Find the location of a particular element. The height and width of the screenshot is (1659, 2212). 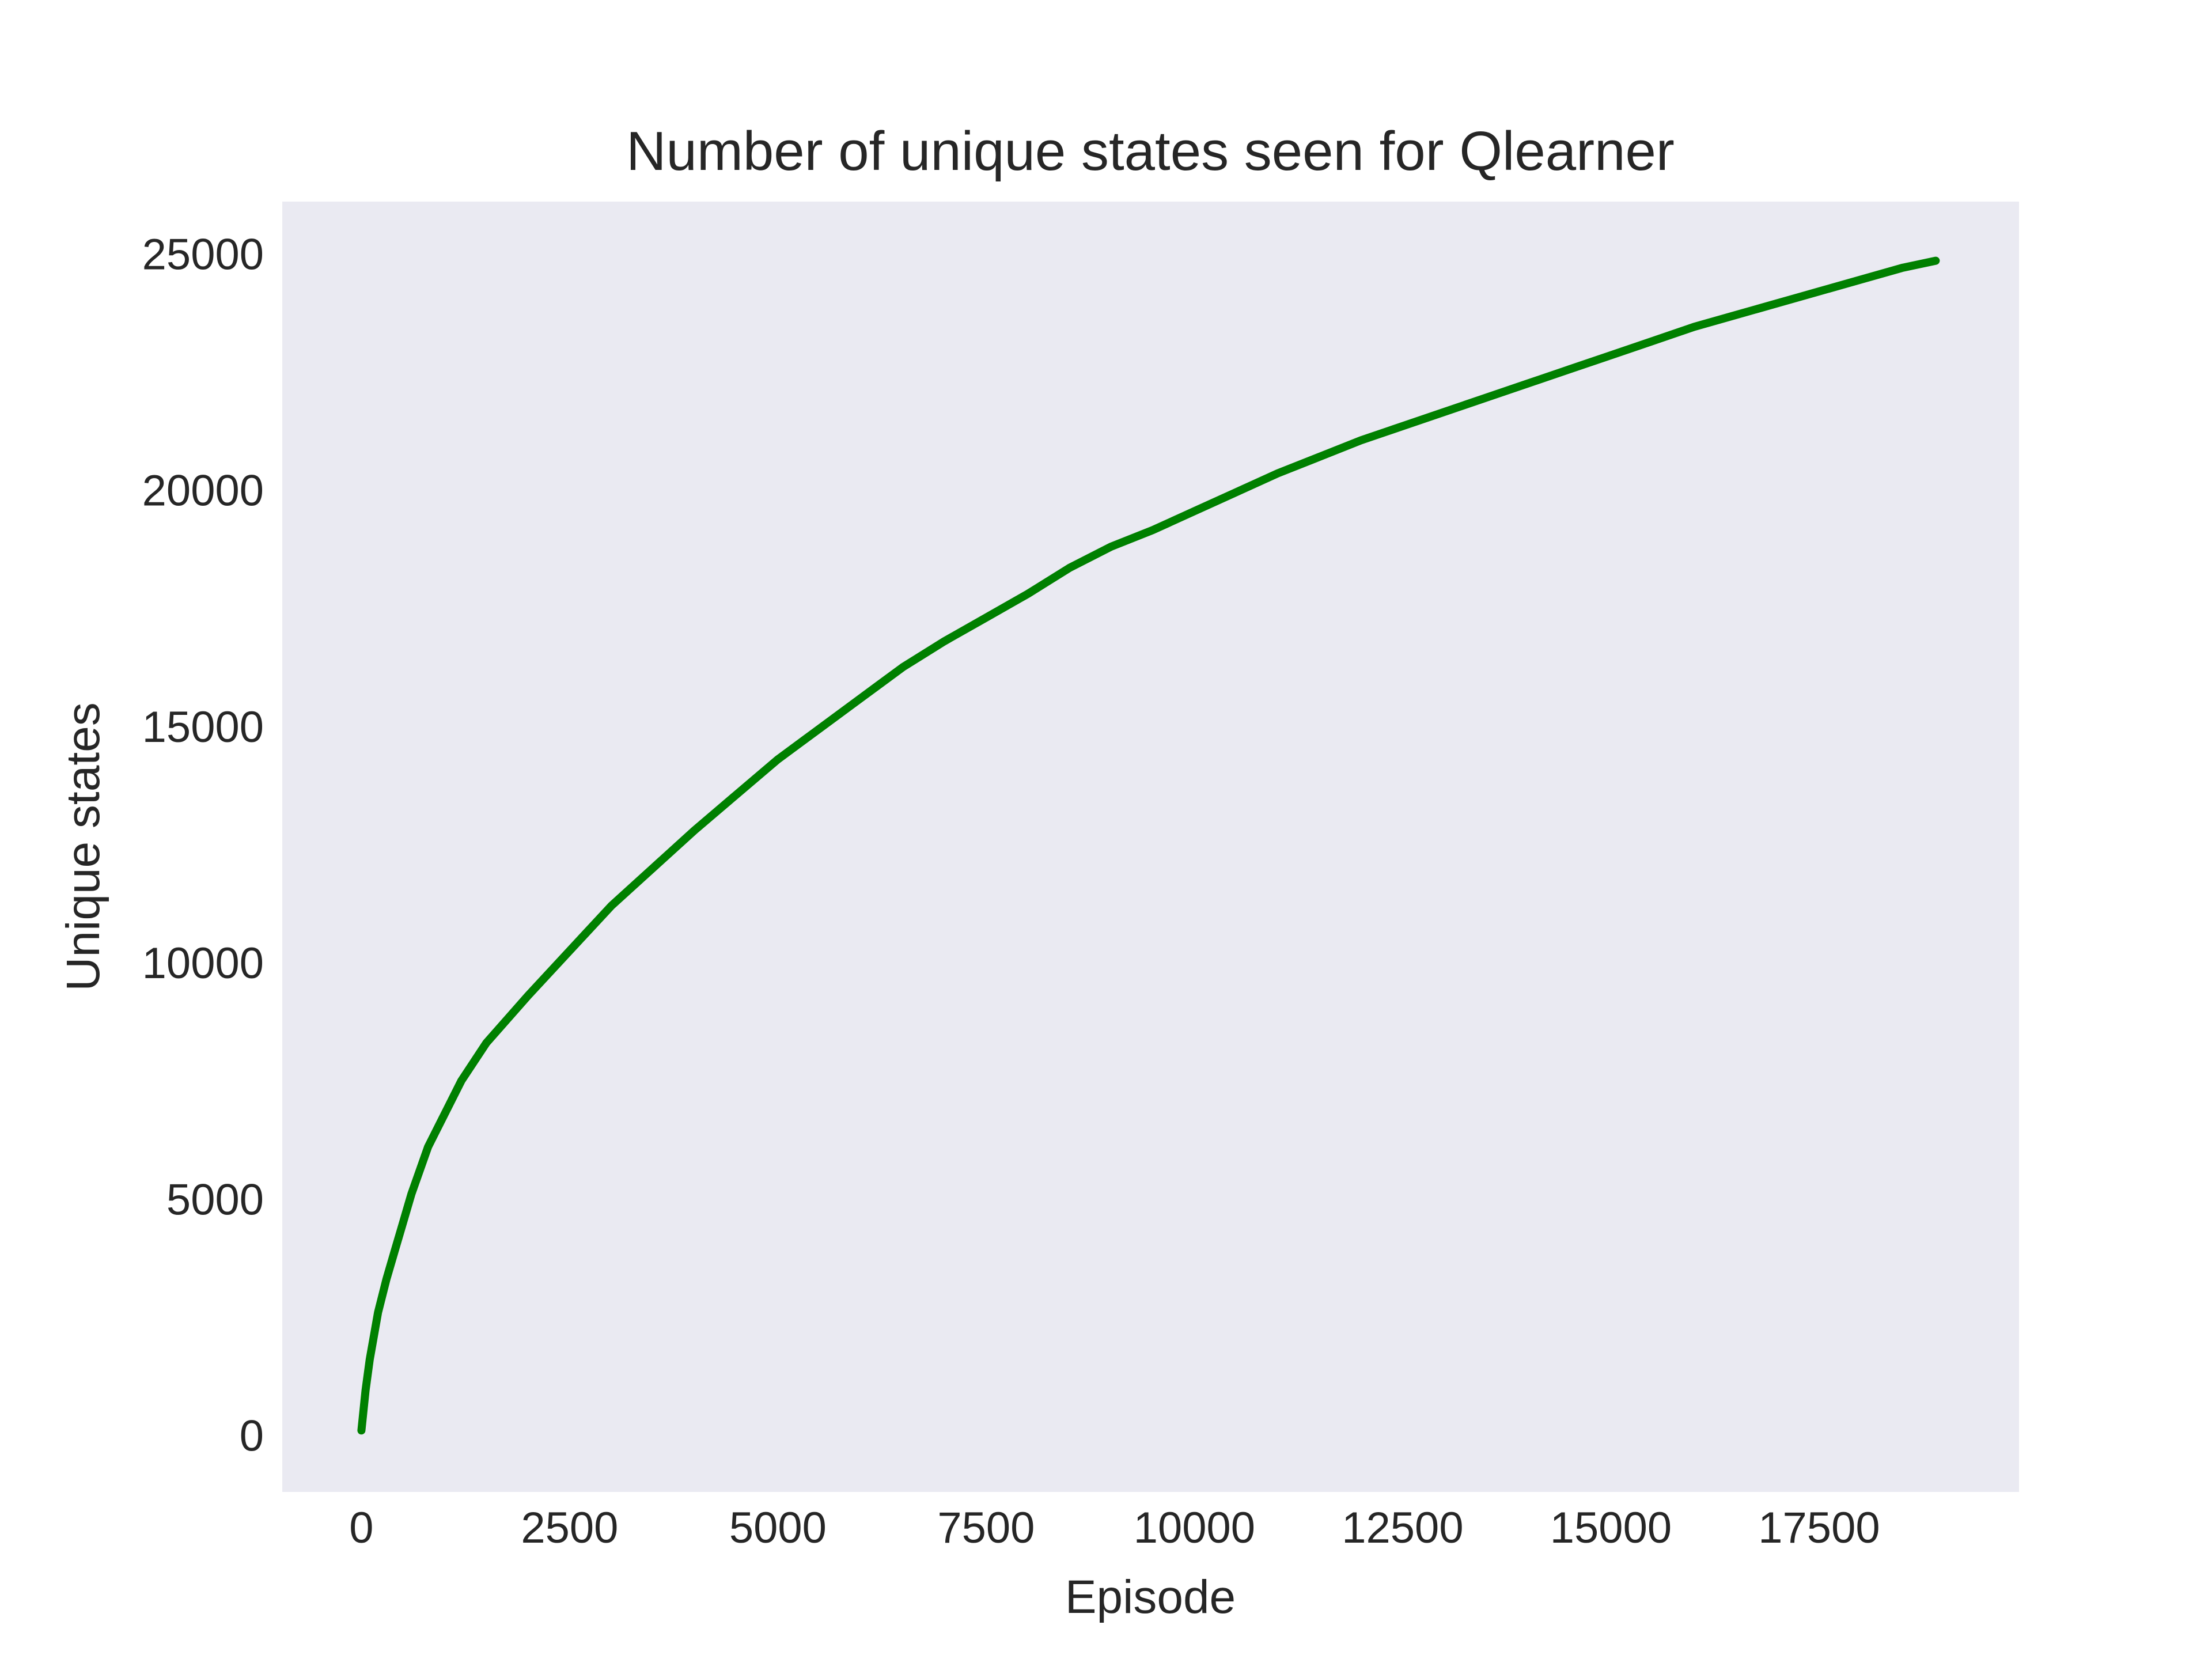

y-tick-label: 20000 is located at coordinates (203, 491).